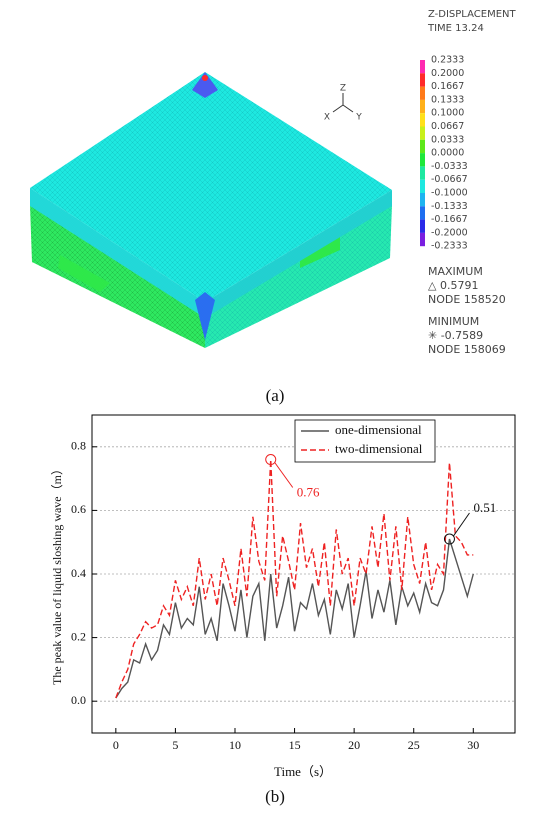  What do you see at coordinates (78, 636) in the screenshot?
I see `y-tick-label: 0.2` at bounding box center [78, 636].